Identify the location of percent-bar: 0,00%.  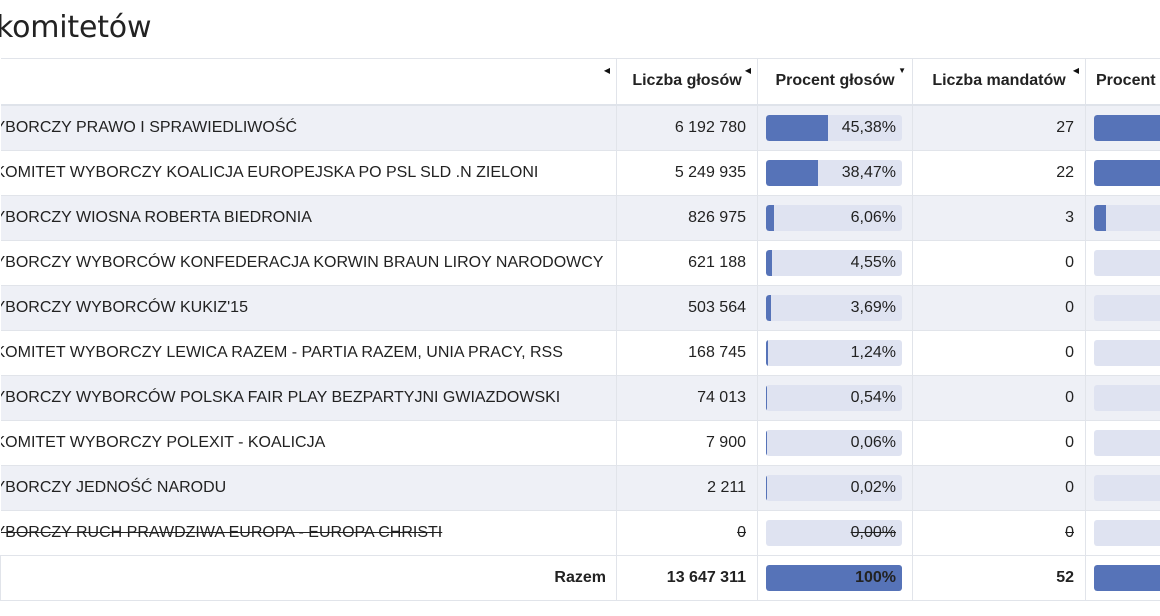
(834, 532).